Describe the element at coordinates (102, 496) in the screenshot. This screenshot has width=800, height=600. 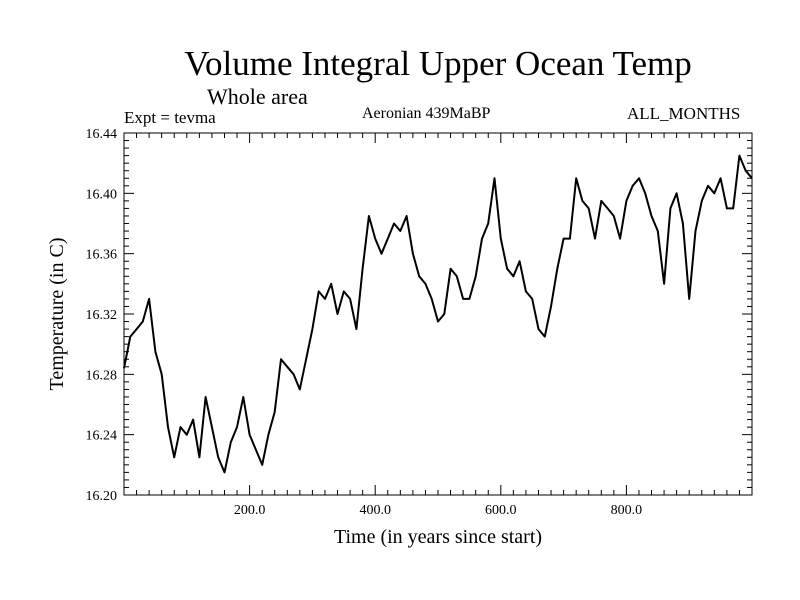
I see `y-tick-label: 16.20` at that location.